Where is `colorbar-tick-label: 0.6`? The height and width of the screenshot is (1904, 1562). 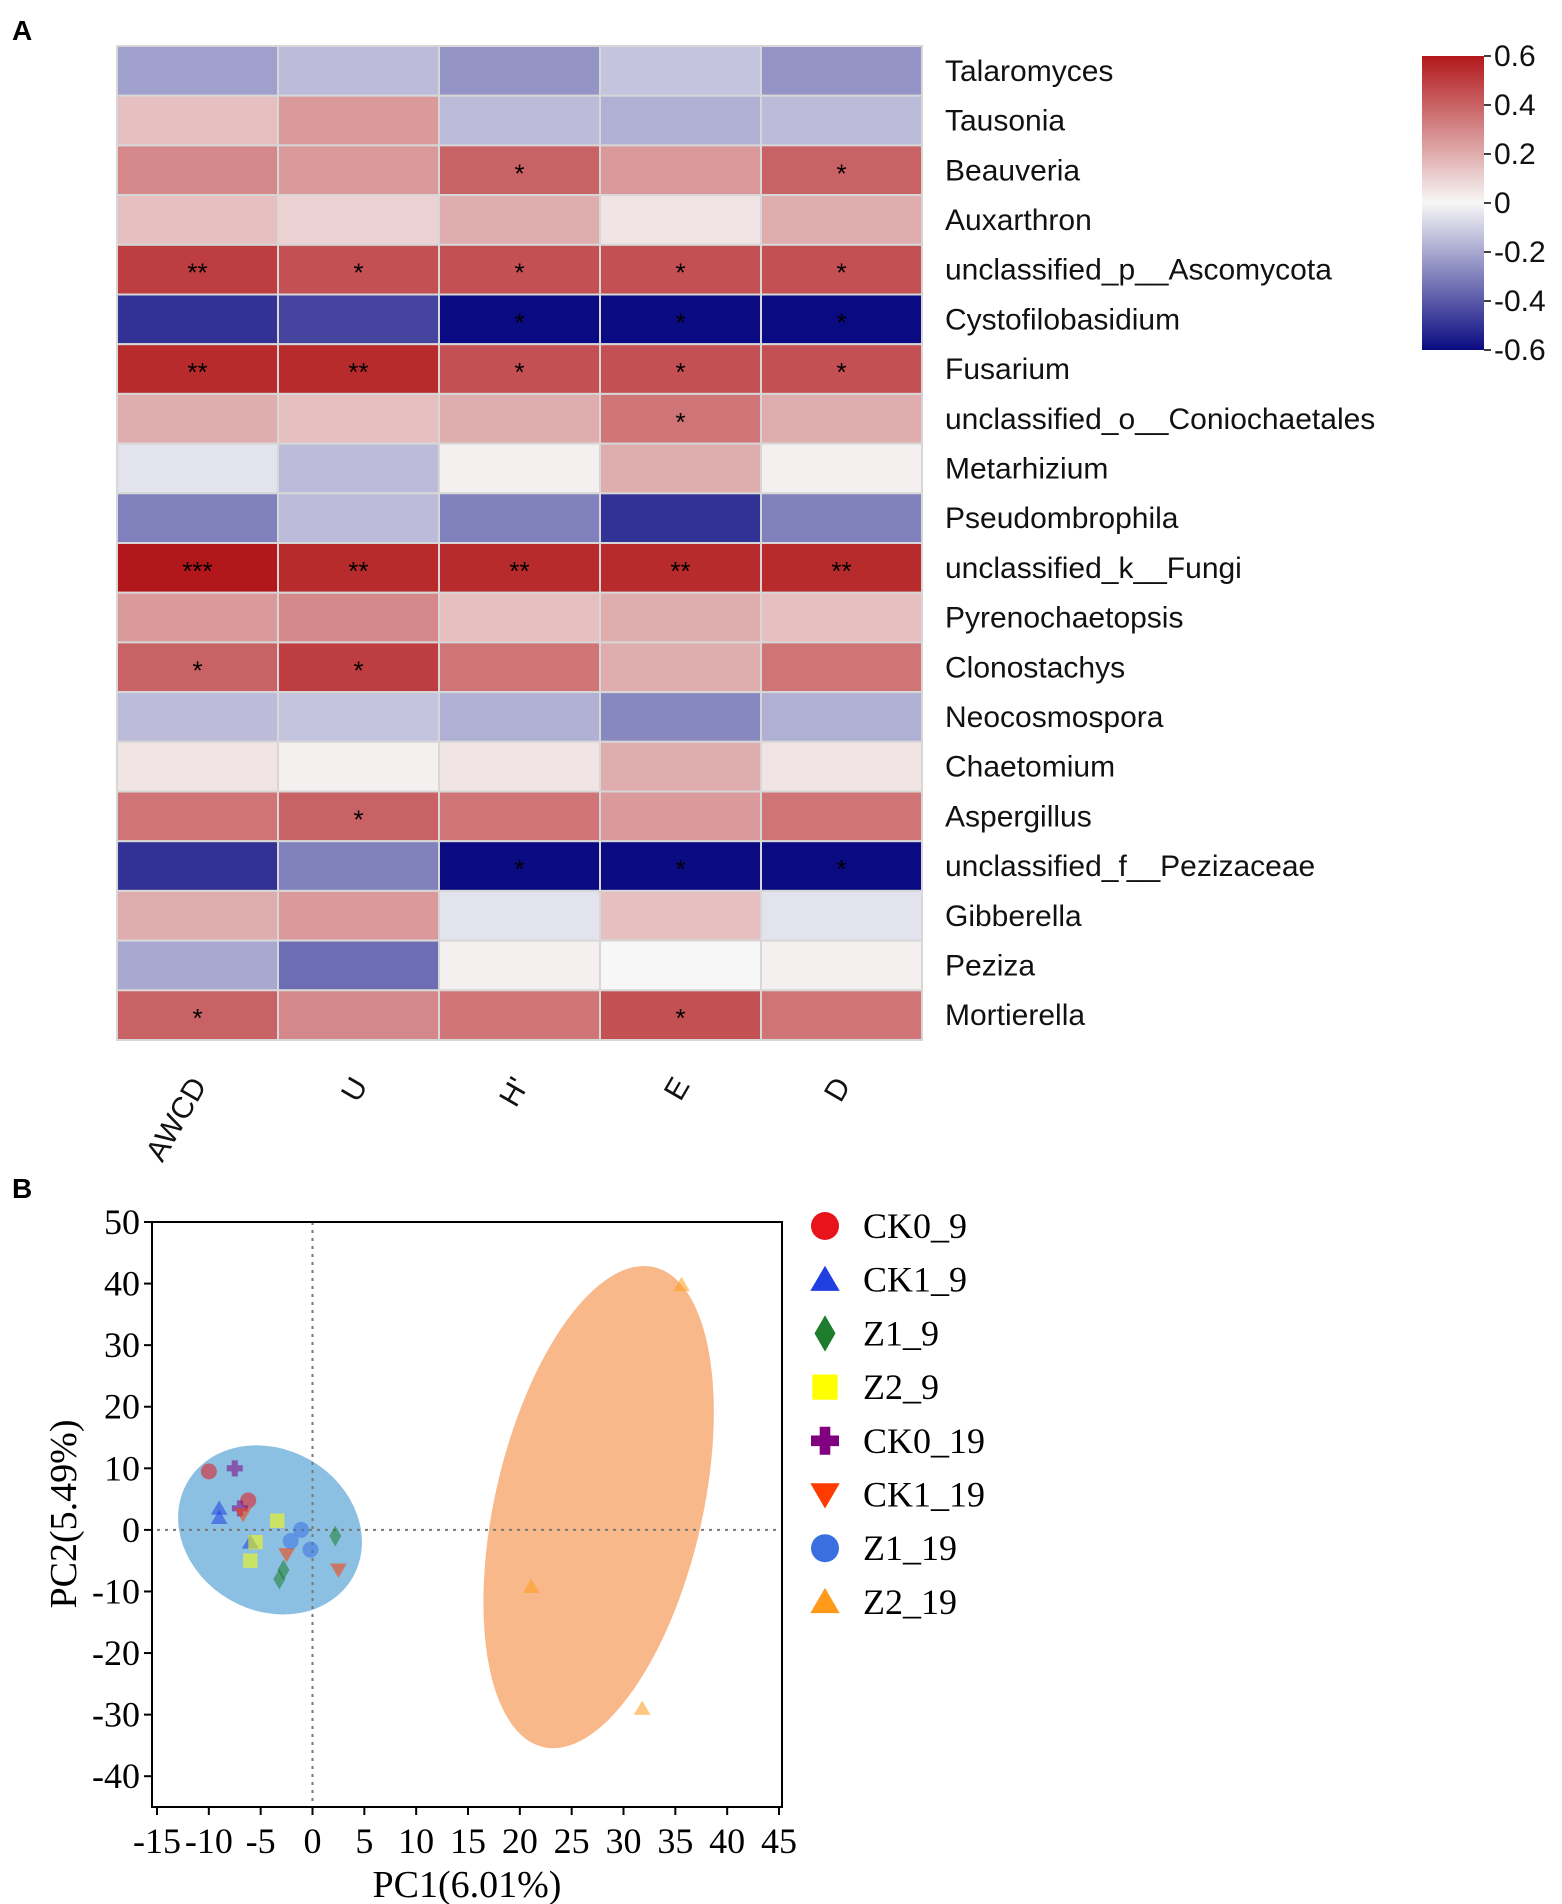
colorbar-tick-label: 0.6 is located at coordinates (1515, 56).